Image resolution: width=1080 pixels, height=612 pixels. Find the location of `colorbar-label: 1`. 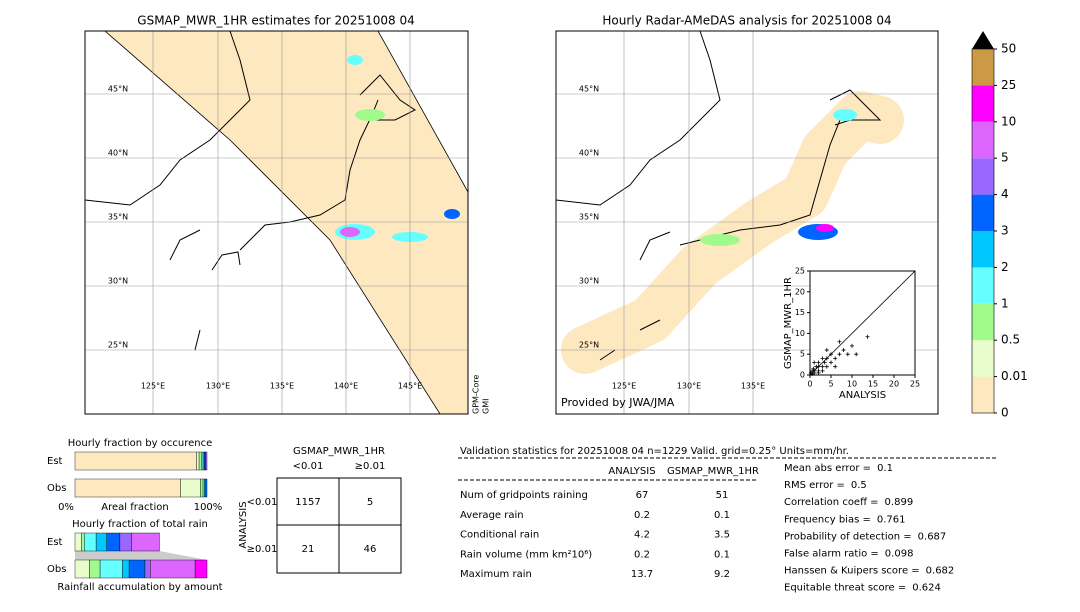

colorbar-label: 1 is located at coordinates (1005, 303).